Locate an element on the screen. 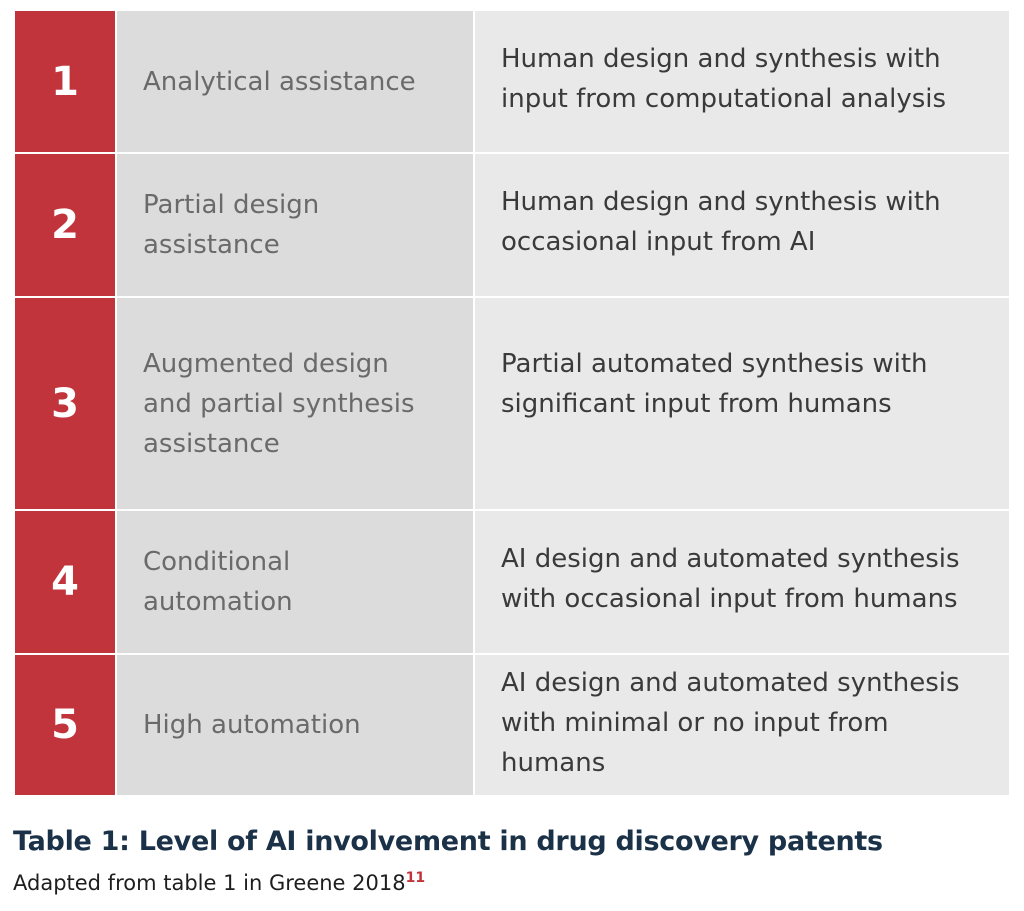 The image size is (1024, 911). level-number: 5 is located at coordinates (66, 725).